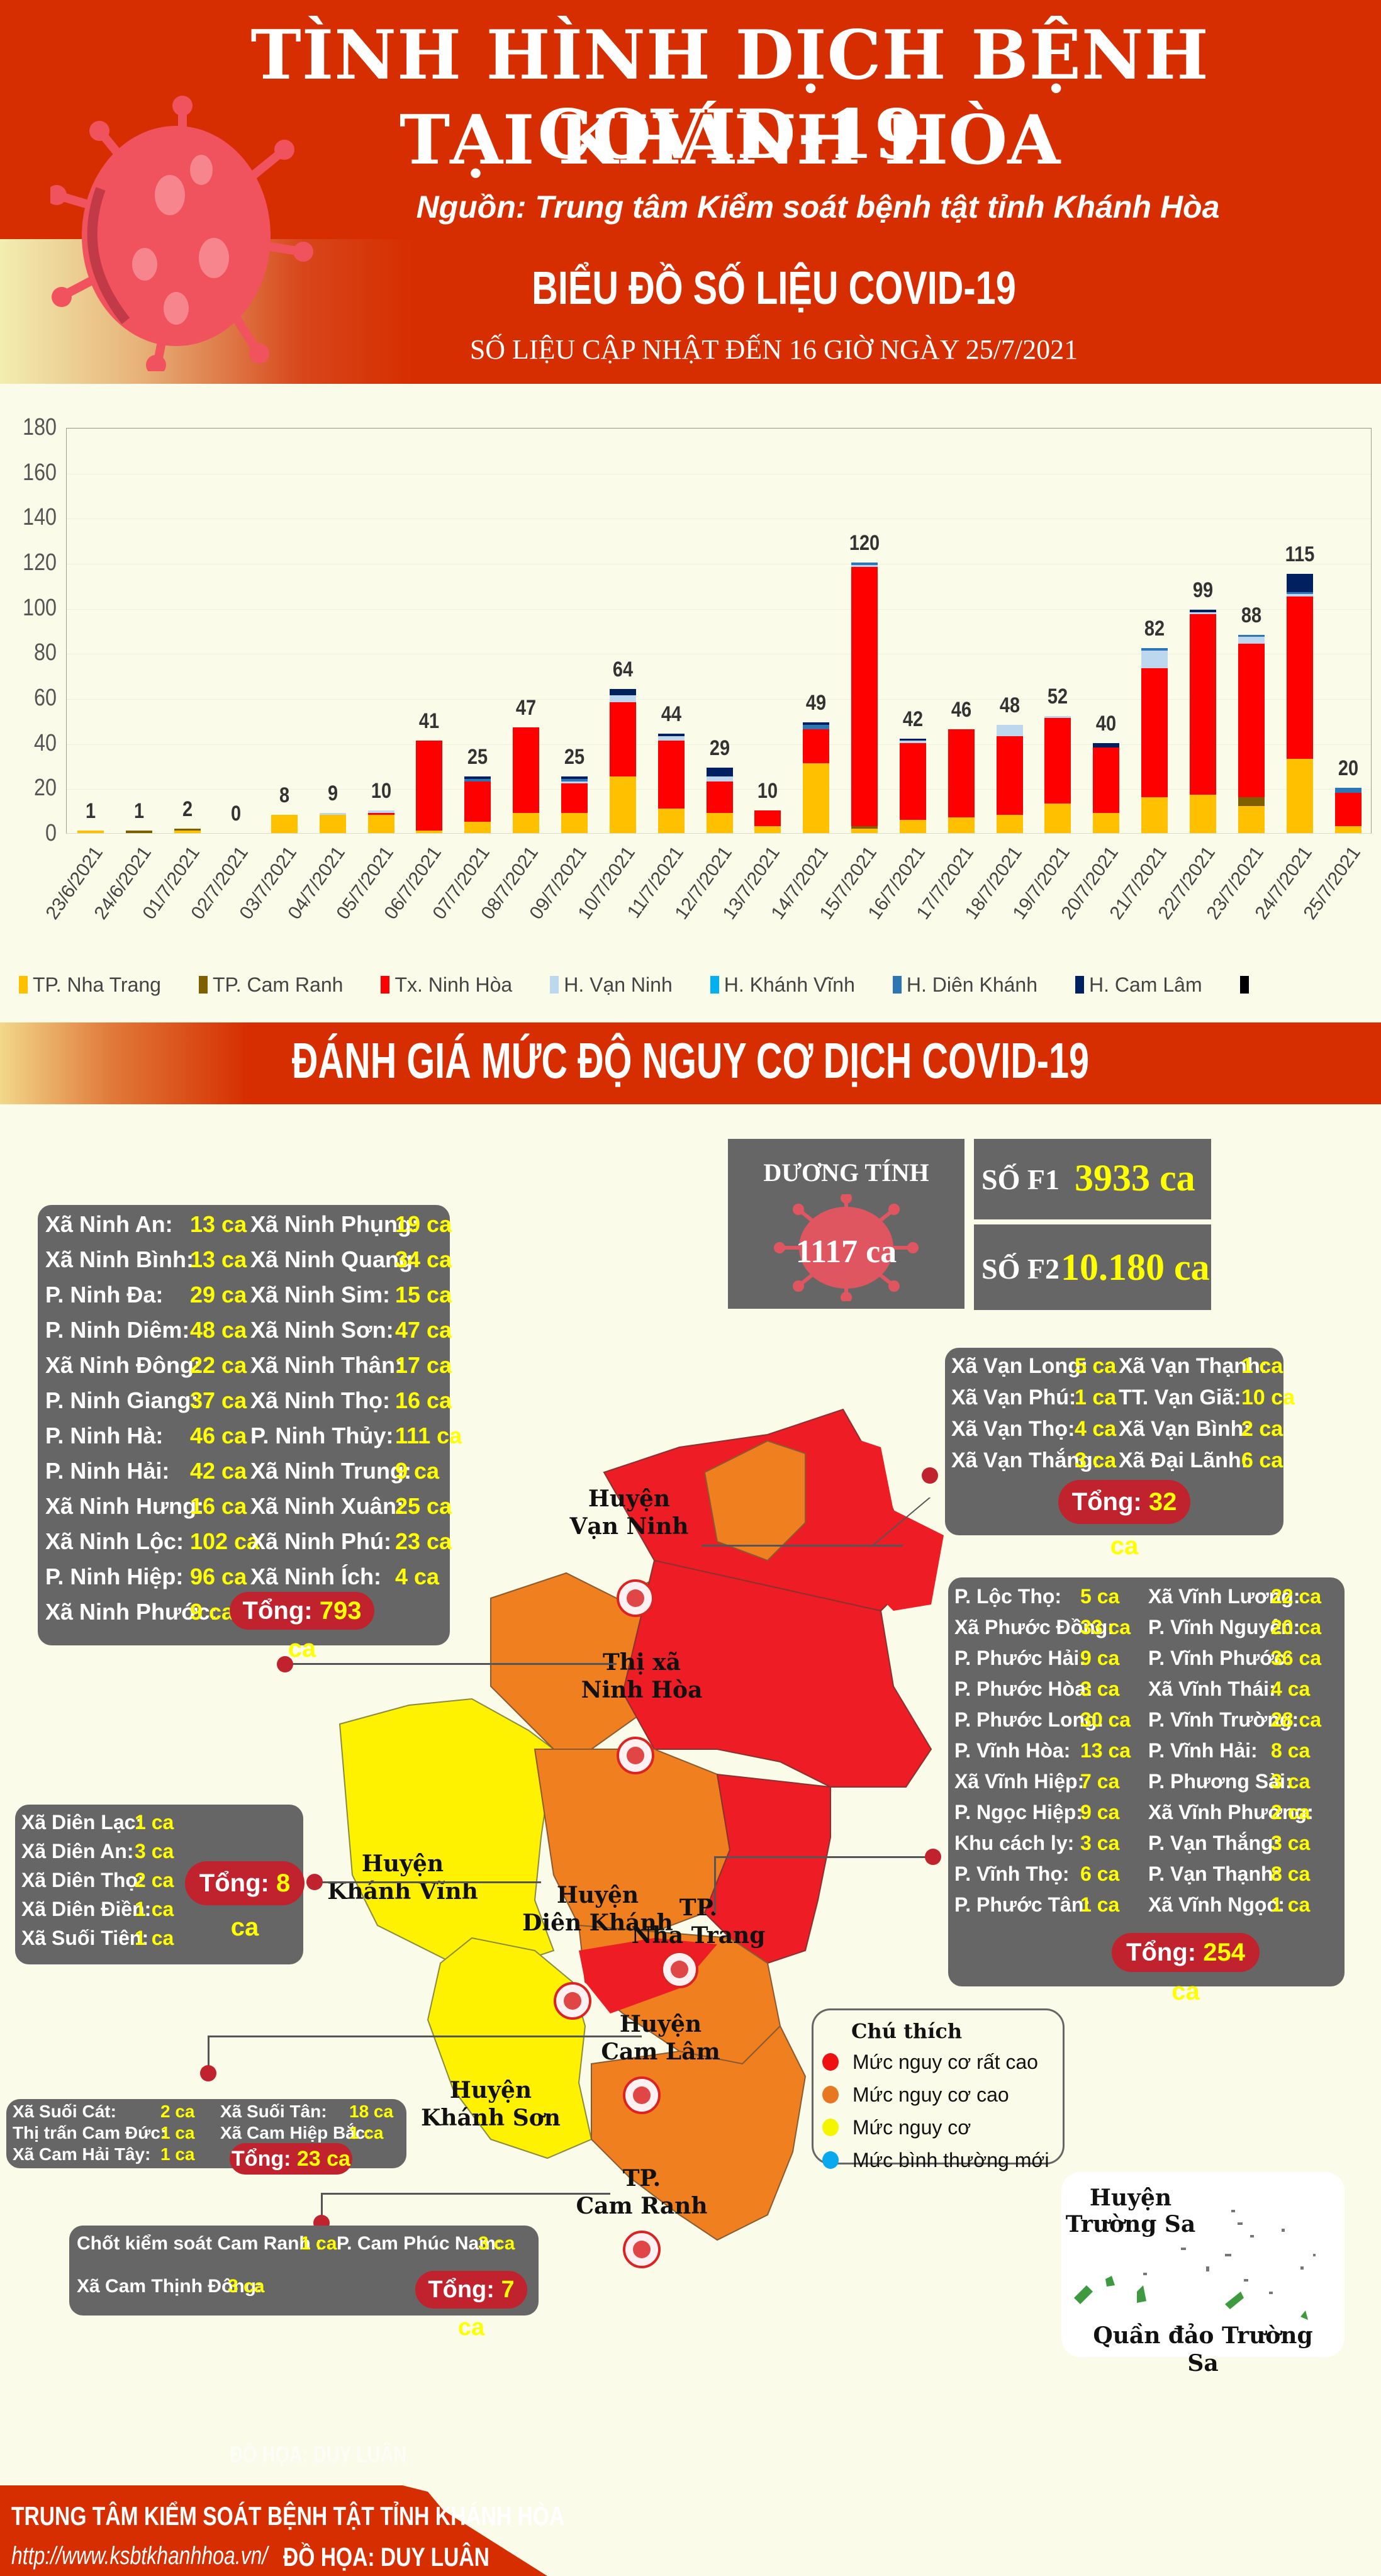 Image resolution: width=1381 pixels, height=2576 pixels. What do you see at coordinates (629, 1513) in the screenshot?
I see `map-label-van-ninh: Huyện Vạn Ninh` at bounding box center [629, 1513].